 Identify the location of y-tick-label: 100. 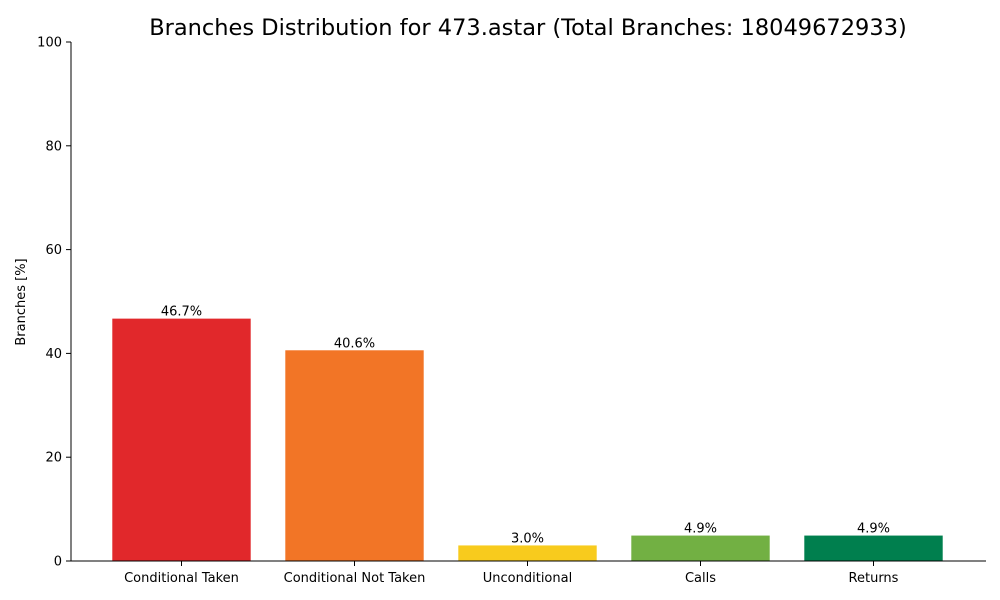
(49, 43).